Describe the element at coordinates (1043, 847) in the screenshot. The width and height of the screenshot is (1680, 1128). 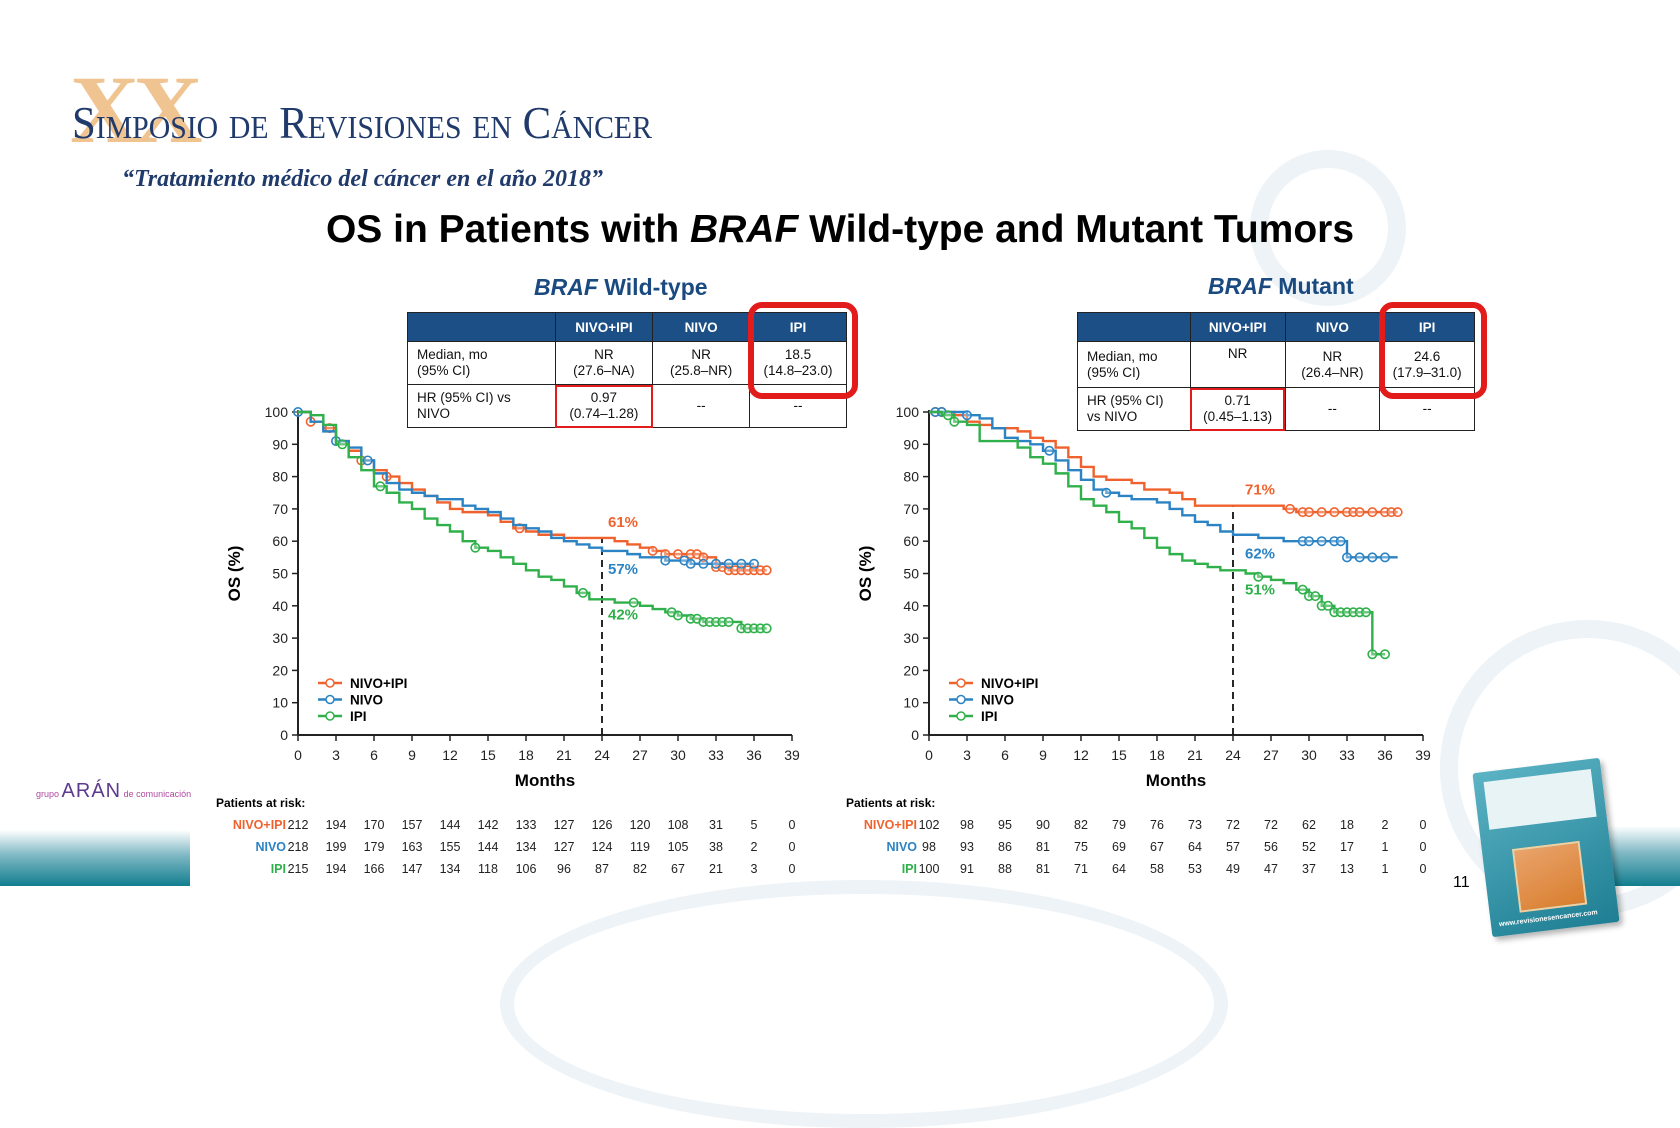
I see `risk-count: 81` at that location.